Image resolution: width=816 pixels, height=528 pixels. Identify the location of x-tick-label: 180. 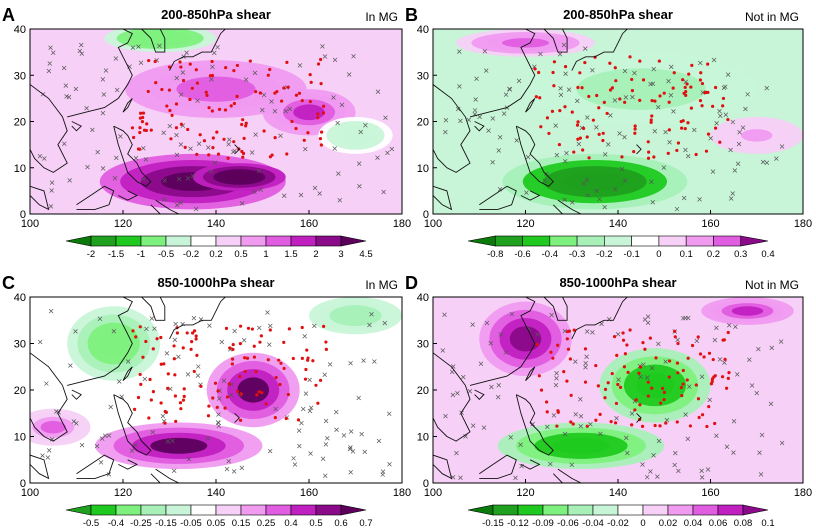
(402, 493).